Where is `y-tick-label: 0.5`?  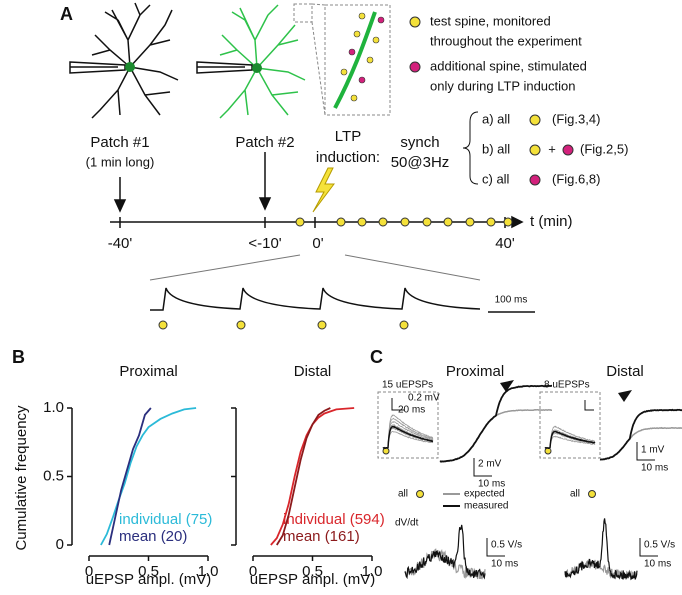 y-tick-label: 0.5 is located at coordinates (53, 475).